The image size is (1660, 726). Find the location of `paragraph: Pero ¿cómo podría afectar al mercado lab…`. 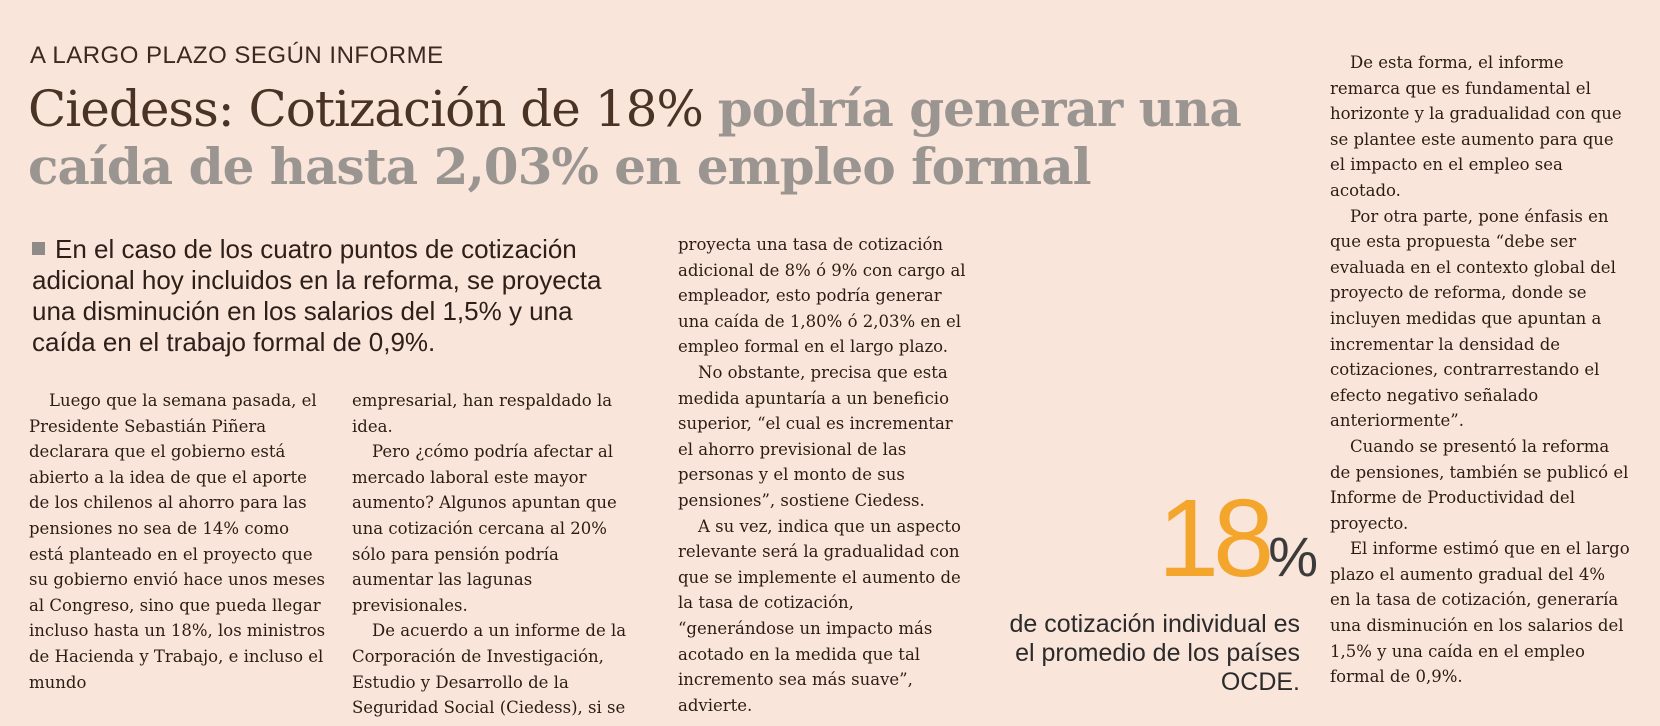

paragraph: Pero ¿cómo podría afectar al mercado lab… is located at coordinates (484, 528).